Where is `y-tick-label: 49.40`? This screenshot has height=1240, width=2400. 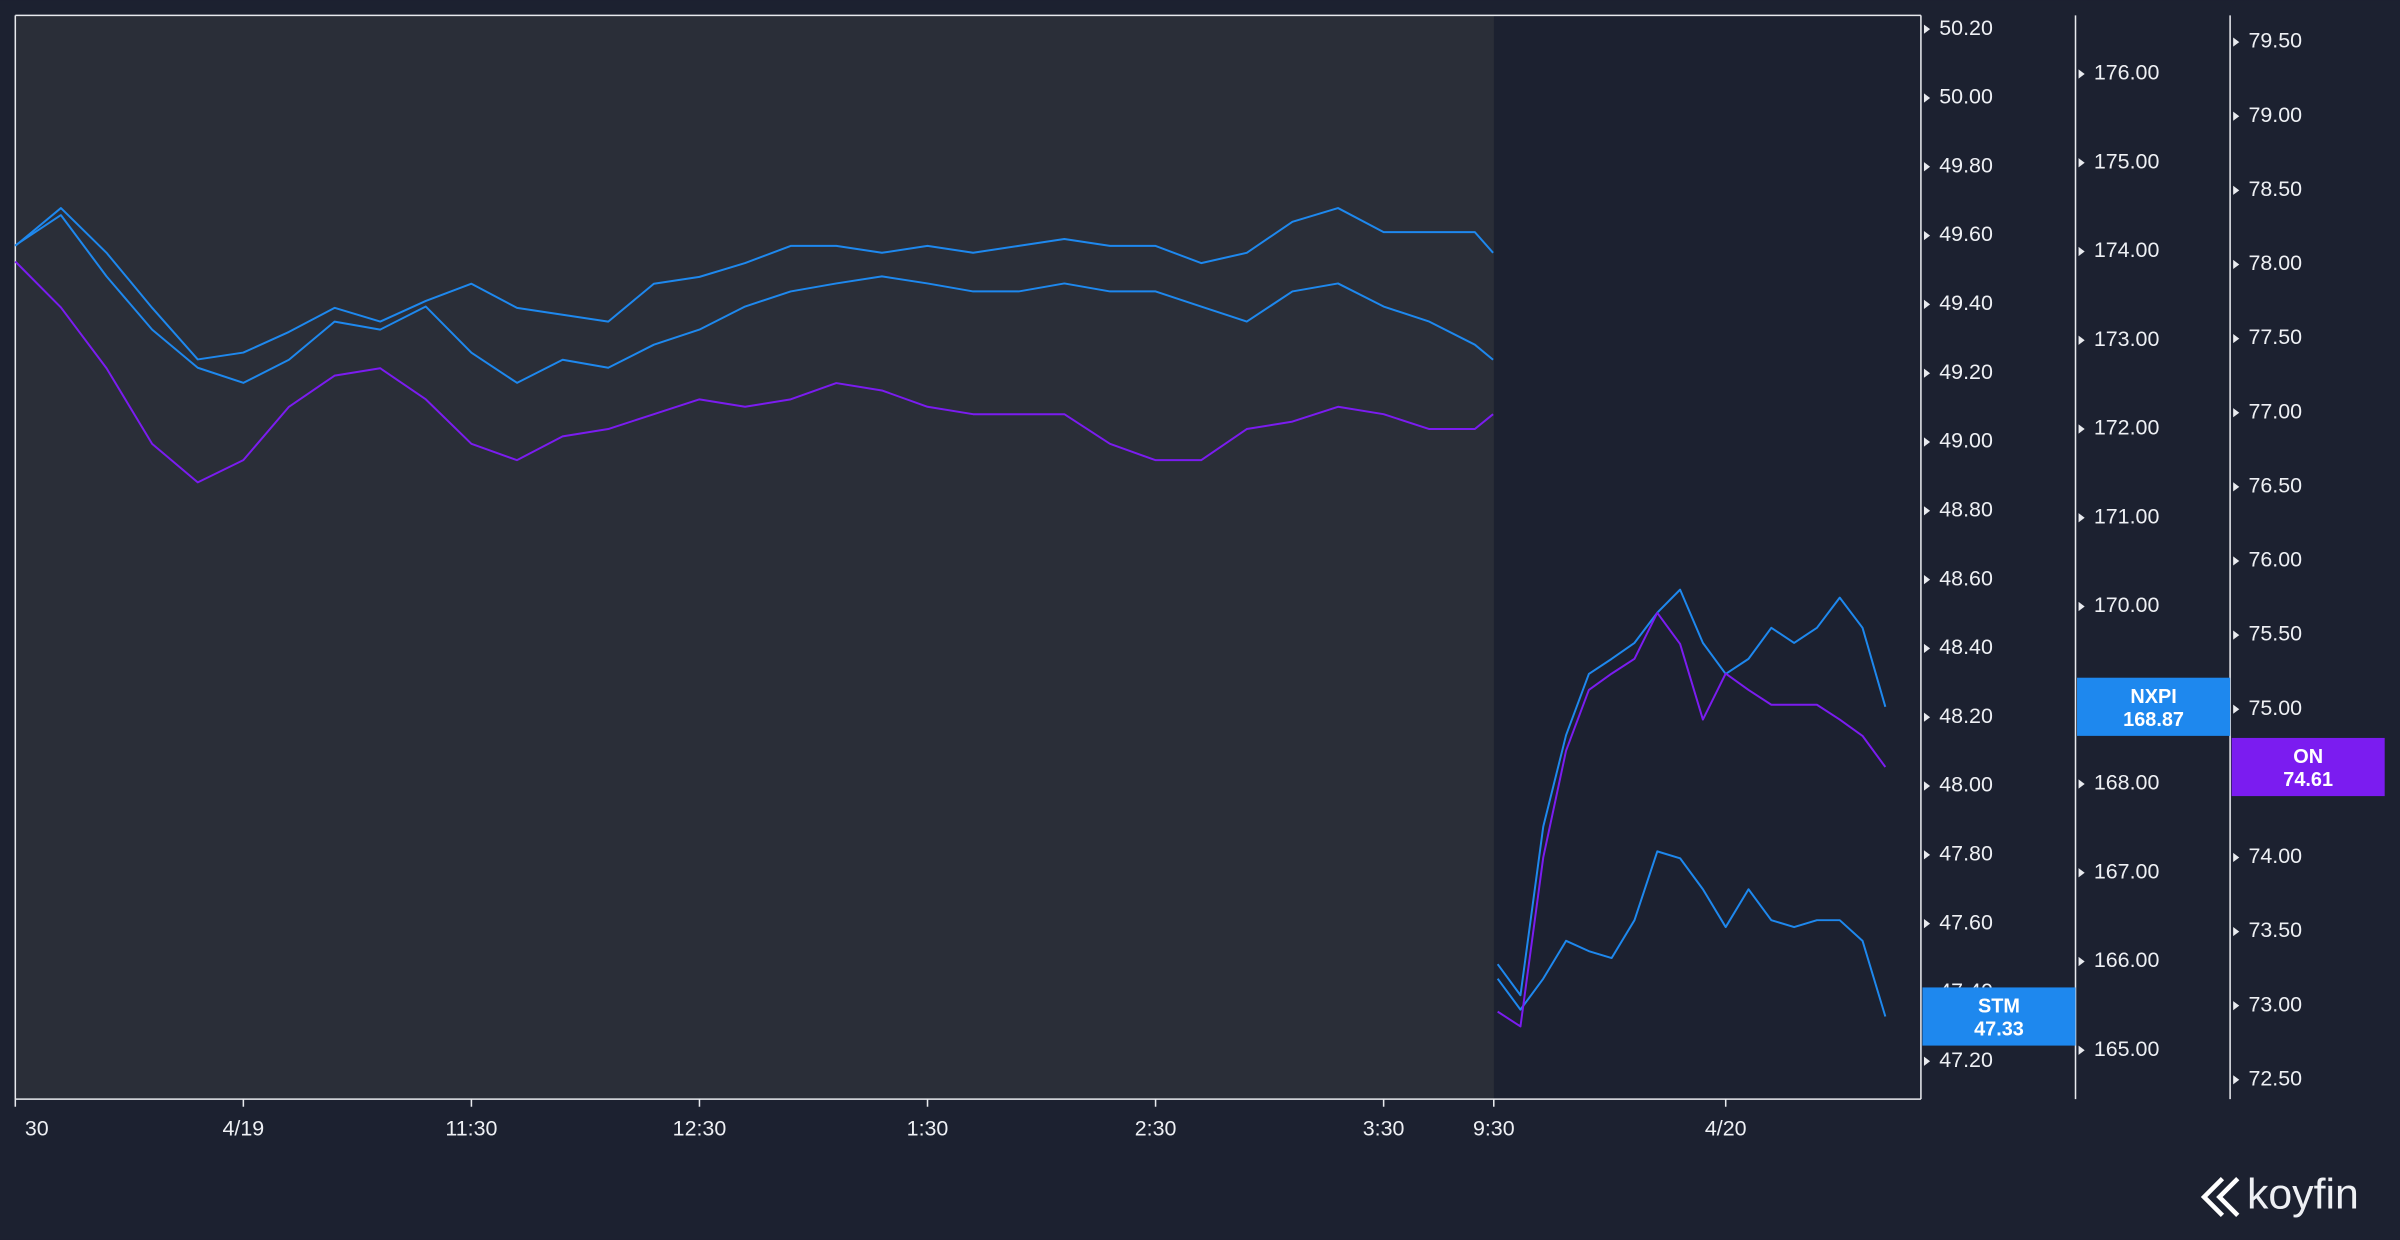
y-tick-label: 49.40 is located at coordinates (1966, 303).